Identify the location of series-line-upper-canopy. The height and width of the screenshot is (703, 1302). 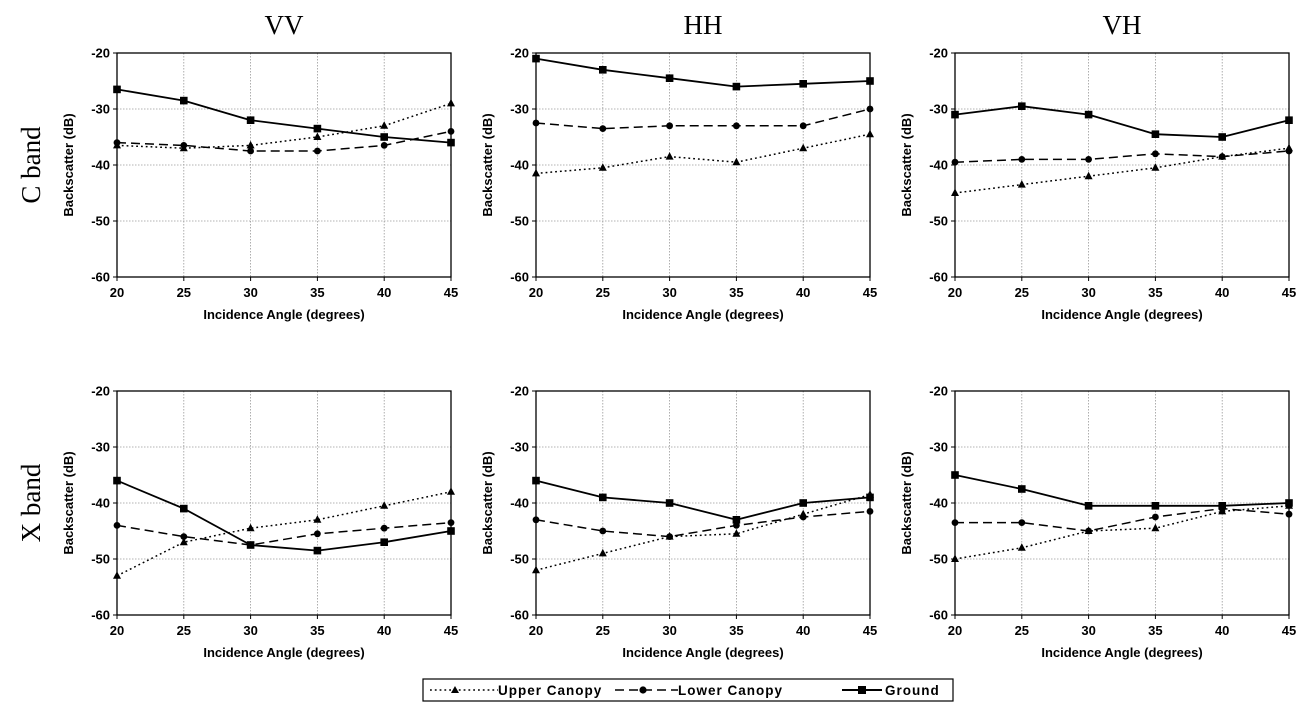
(703, 154).